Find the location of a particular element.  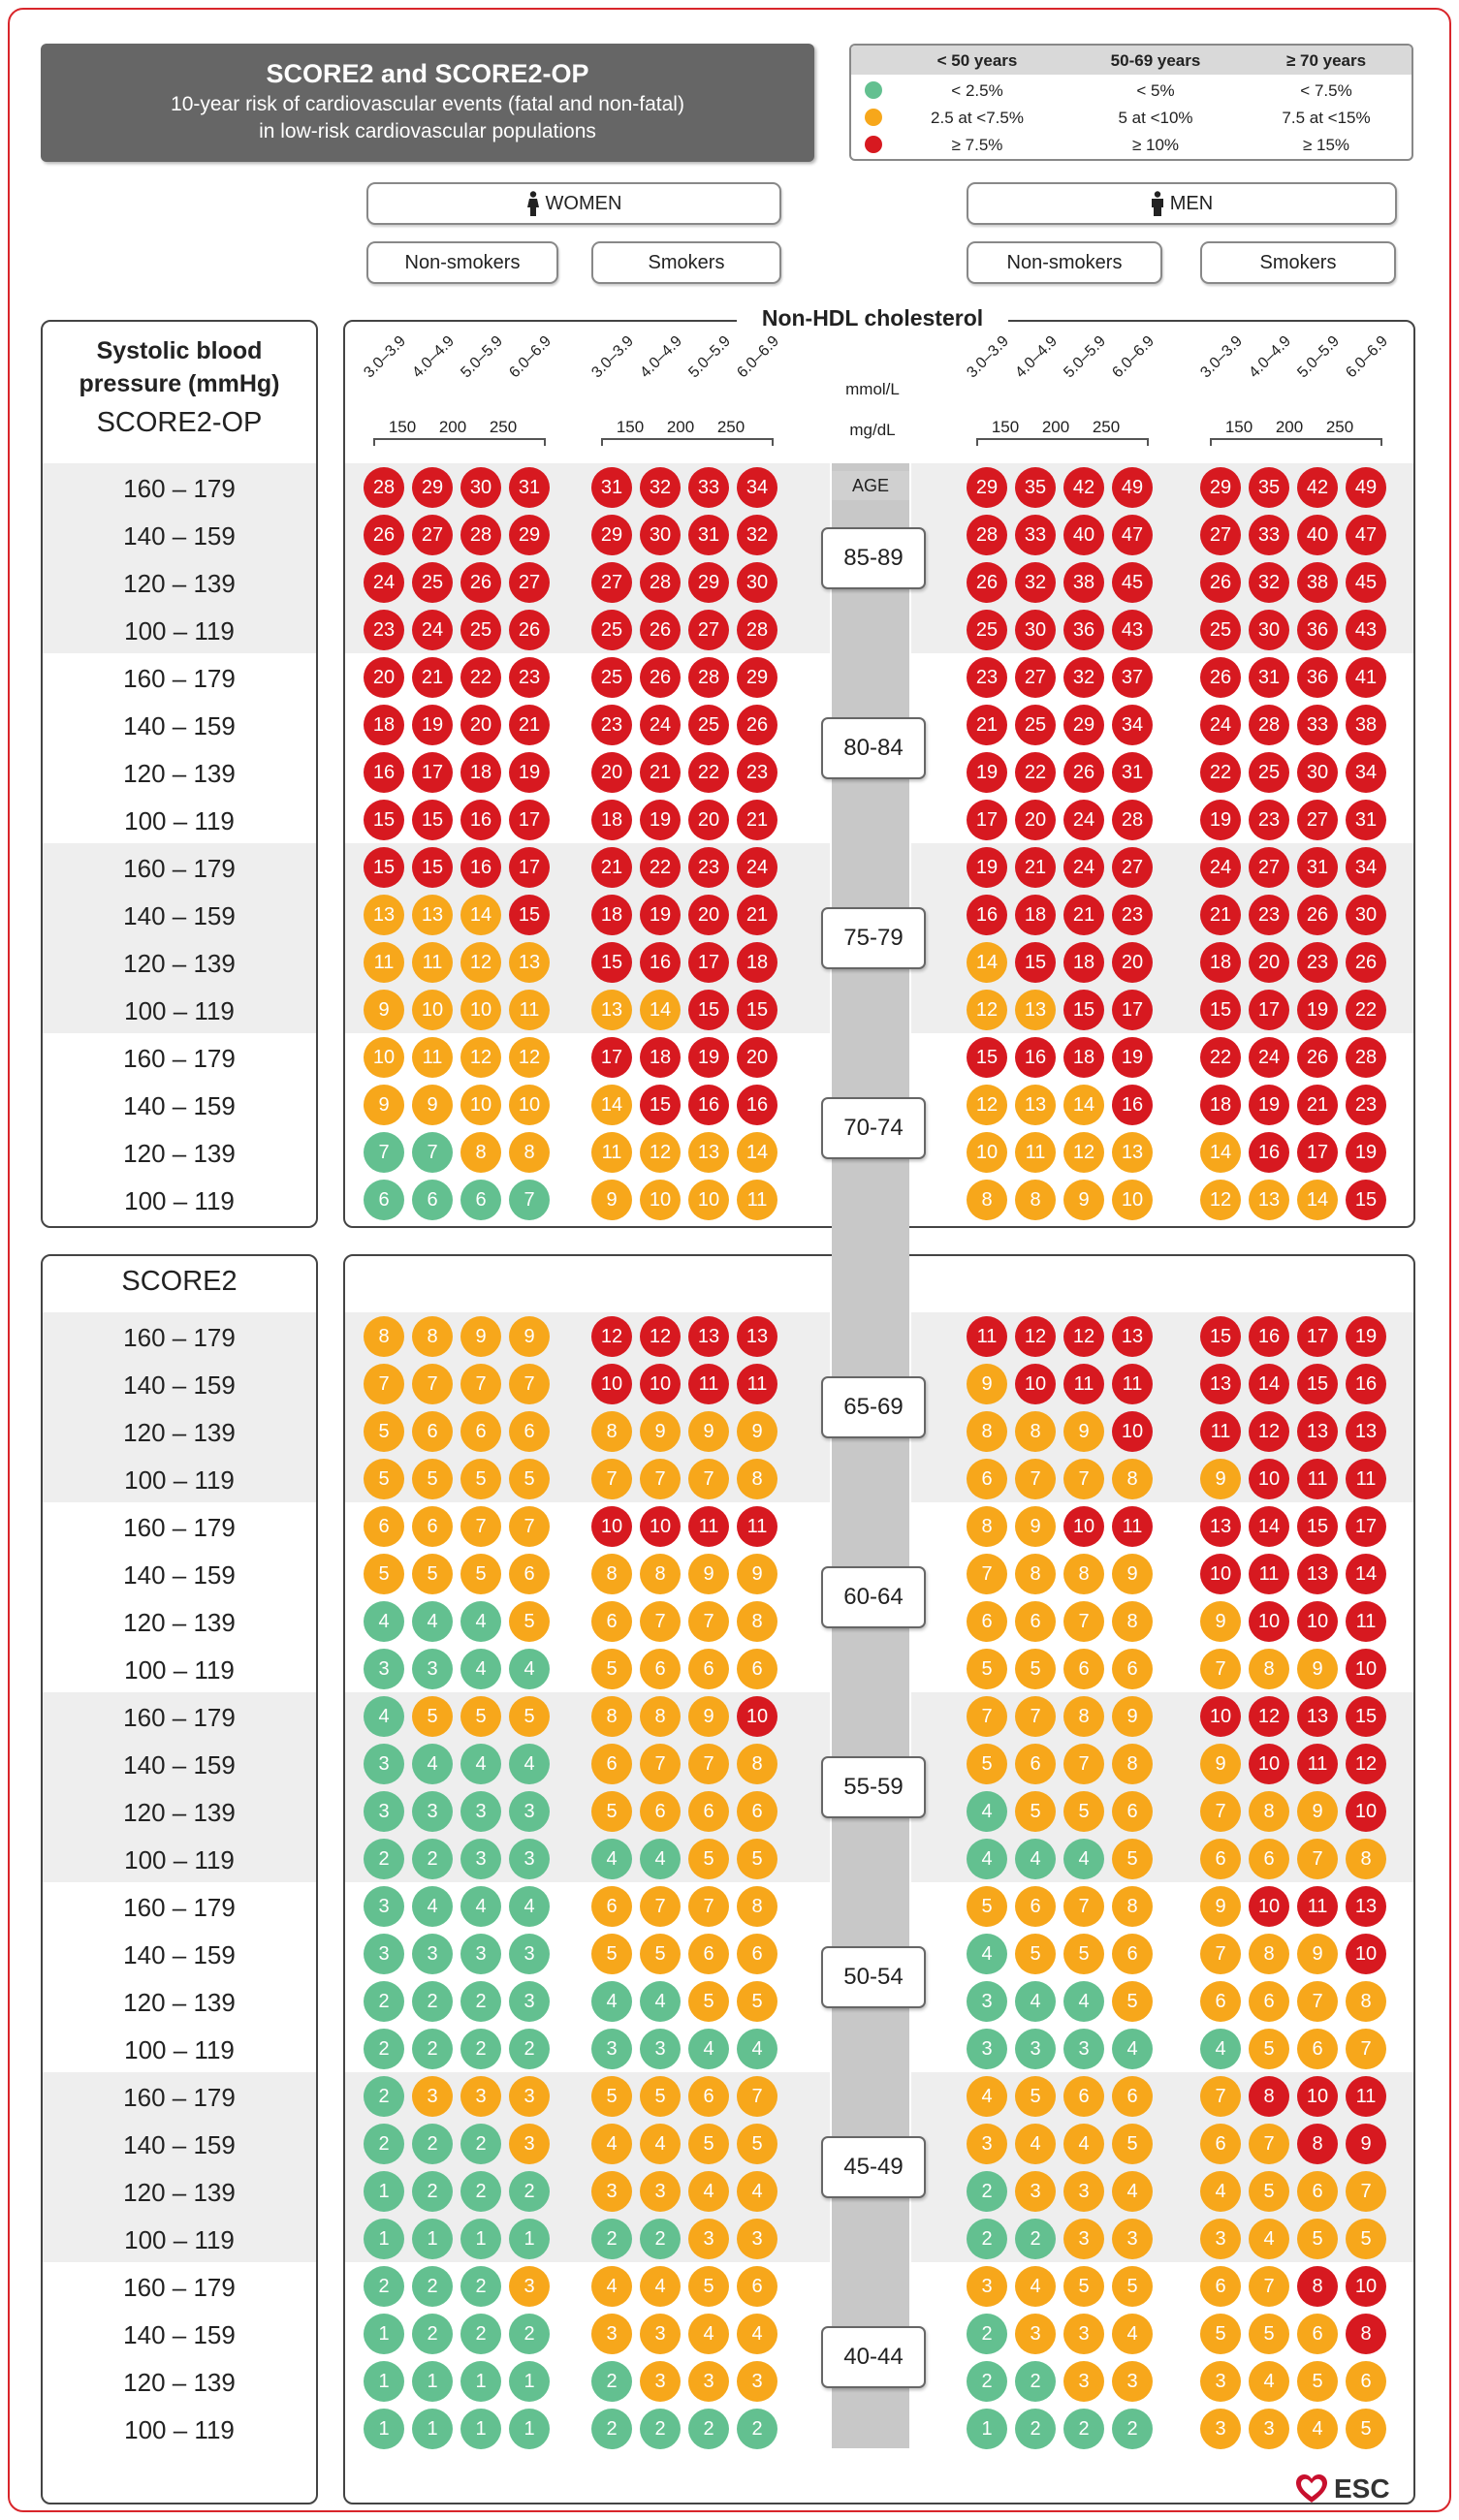

women-smokers-label: Smokers is located at coordinates (686, 263).